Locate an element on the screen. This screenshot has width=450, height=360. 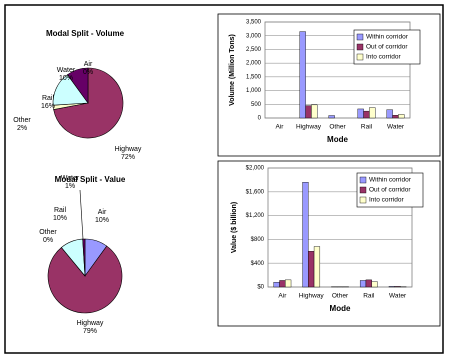
y-axis-title: Volume (Million Tons) is located at coordinates (232, 70).